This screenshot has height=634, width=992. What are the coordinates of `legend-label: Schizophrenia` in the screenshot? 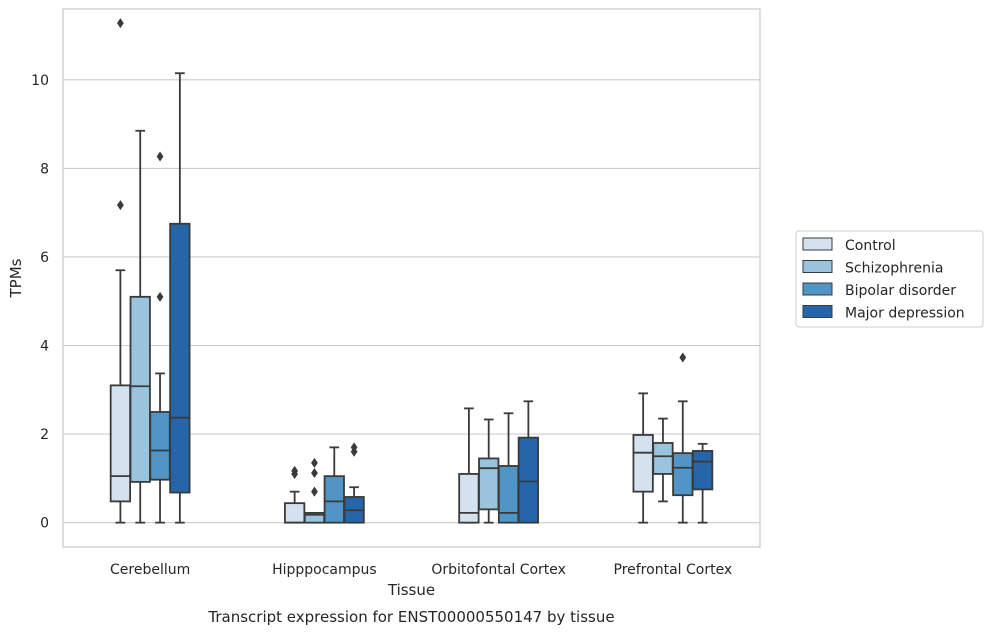 It's located at (894, 269).